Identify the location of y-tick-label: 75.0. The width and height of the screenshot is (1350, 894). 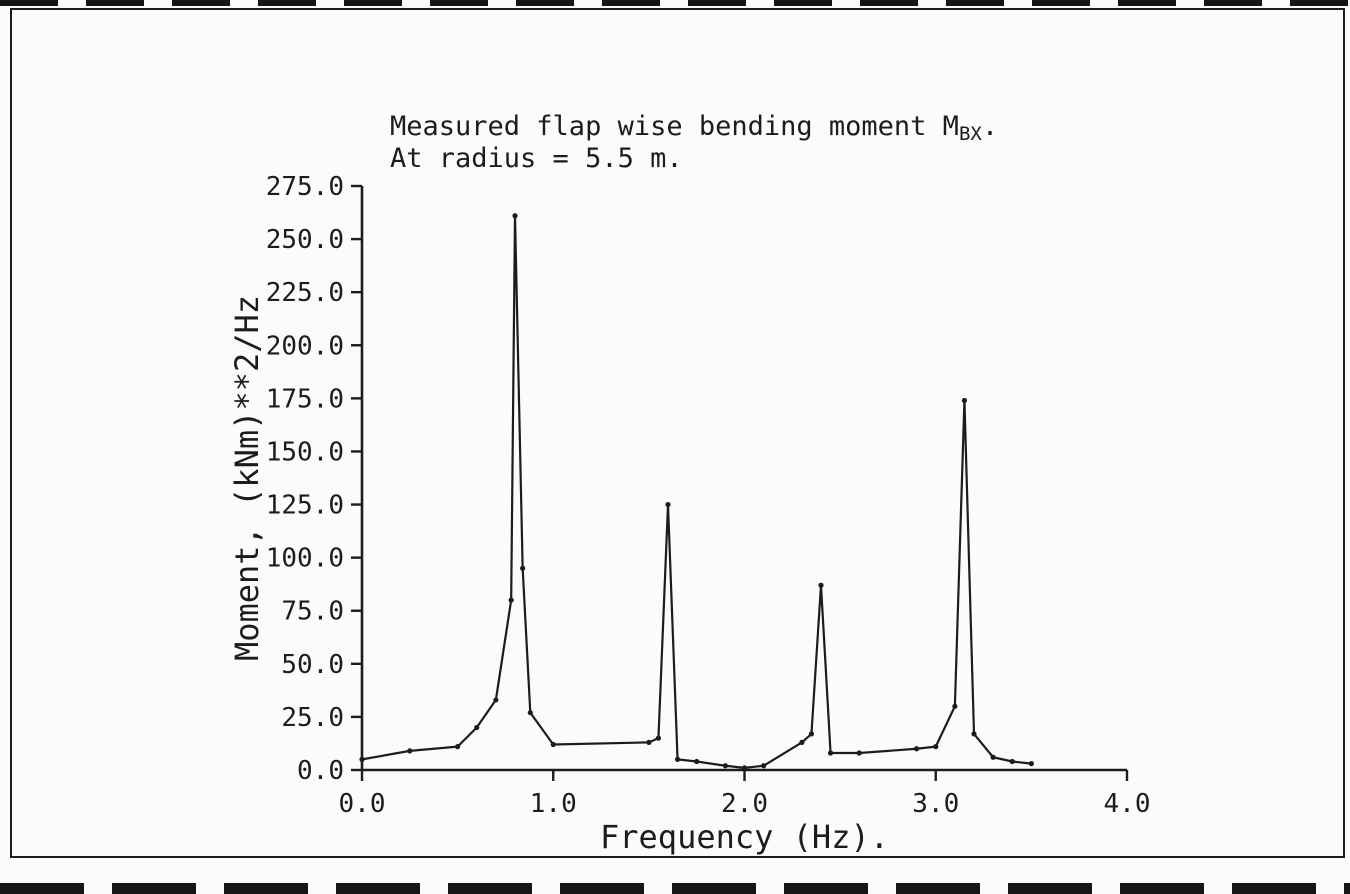
(312, 612).